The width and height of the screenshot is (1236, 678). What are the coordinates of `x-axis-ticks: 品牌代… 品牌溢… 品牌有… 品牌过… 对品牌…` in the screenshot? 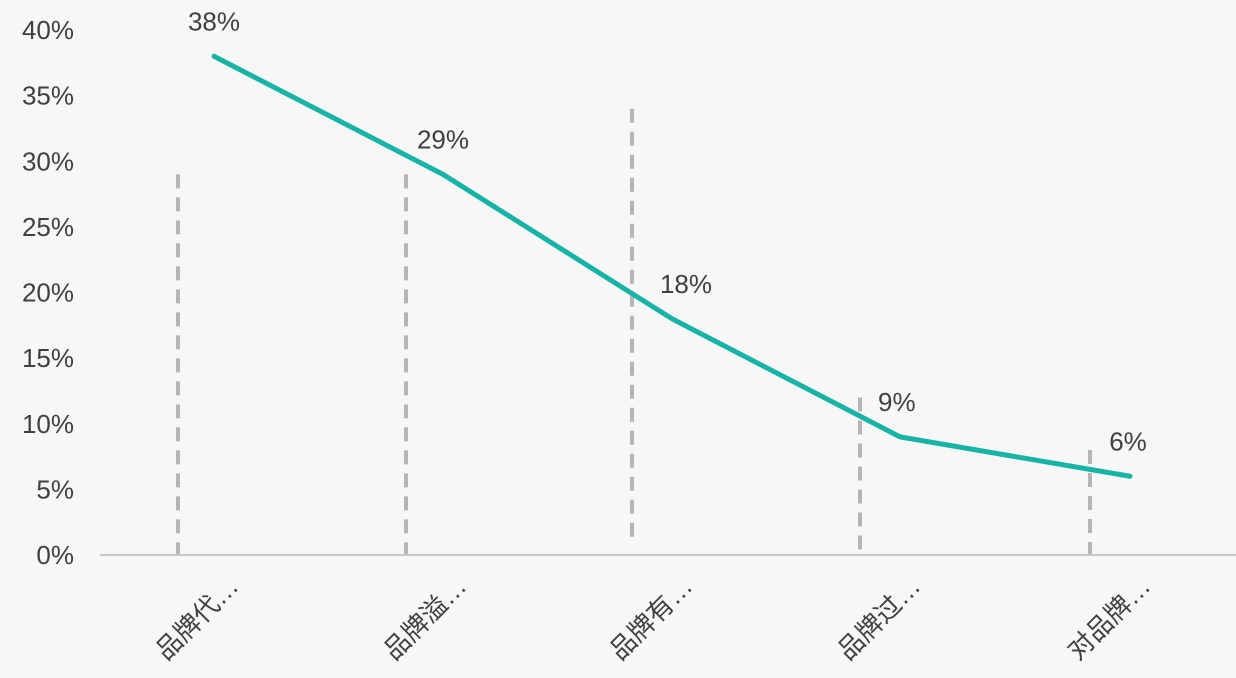 It's located at (652, 618).